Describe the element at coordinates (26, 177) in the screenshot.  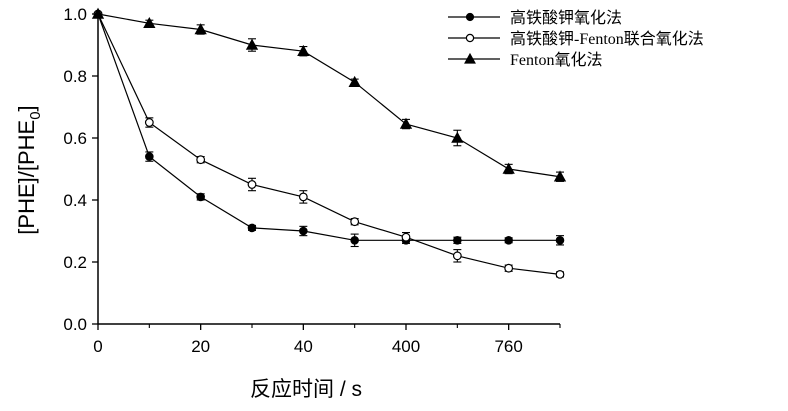
I see `y-axis-label-main: [PHE]/[PHE` at that location.